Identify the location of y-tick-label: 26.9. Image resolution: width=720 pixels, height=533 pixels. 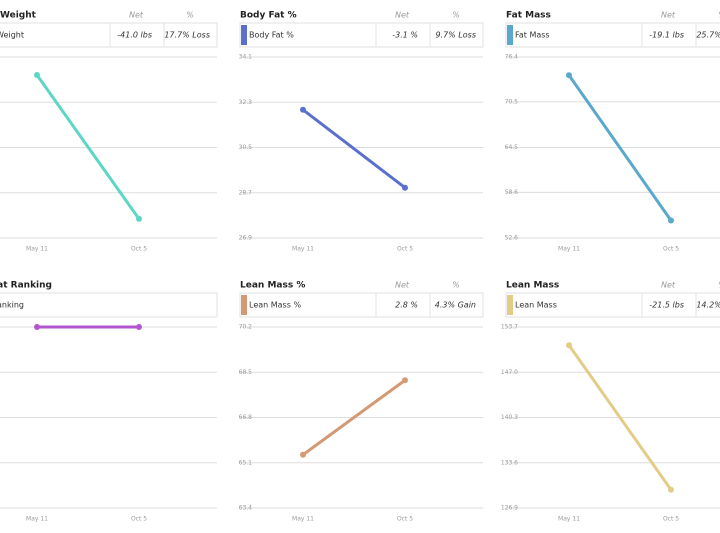
(246, 238).